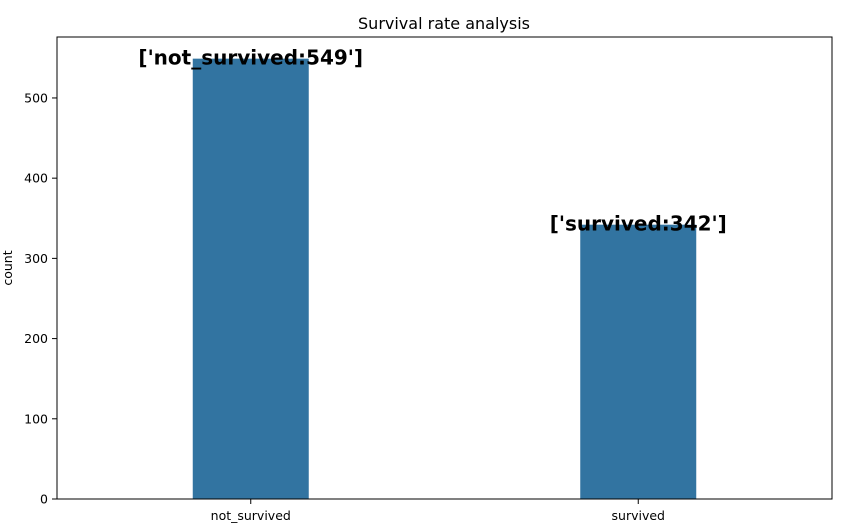 The height and width of the screenshot is (528, 847). Describe the element at coordinates (36, 97) in the screenshot. I see `y-tick-label-500: 500` at that location.